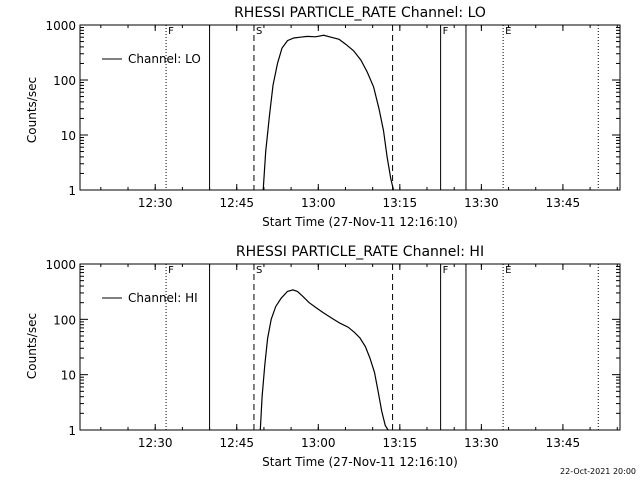  I want to click on legend-label: Channel: HI, so click(163, 298).